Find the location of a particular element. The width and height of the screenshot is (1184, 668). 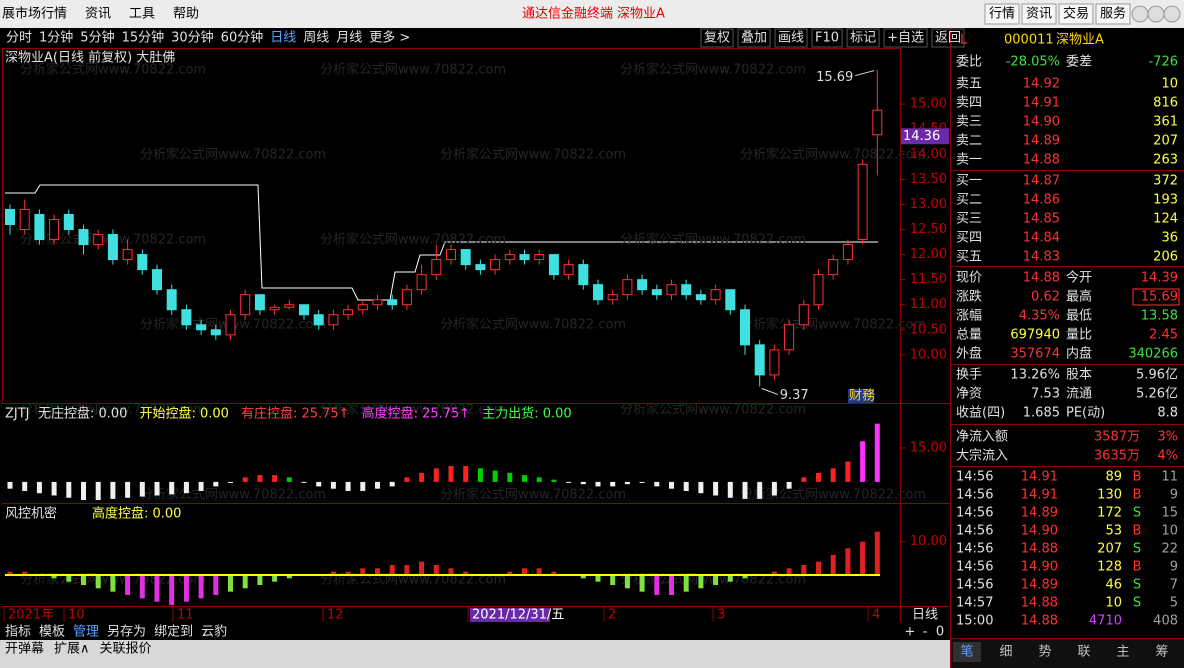

tick-volume: 46 is located at coordinates (1113, 585).